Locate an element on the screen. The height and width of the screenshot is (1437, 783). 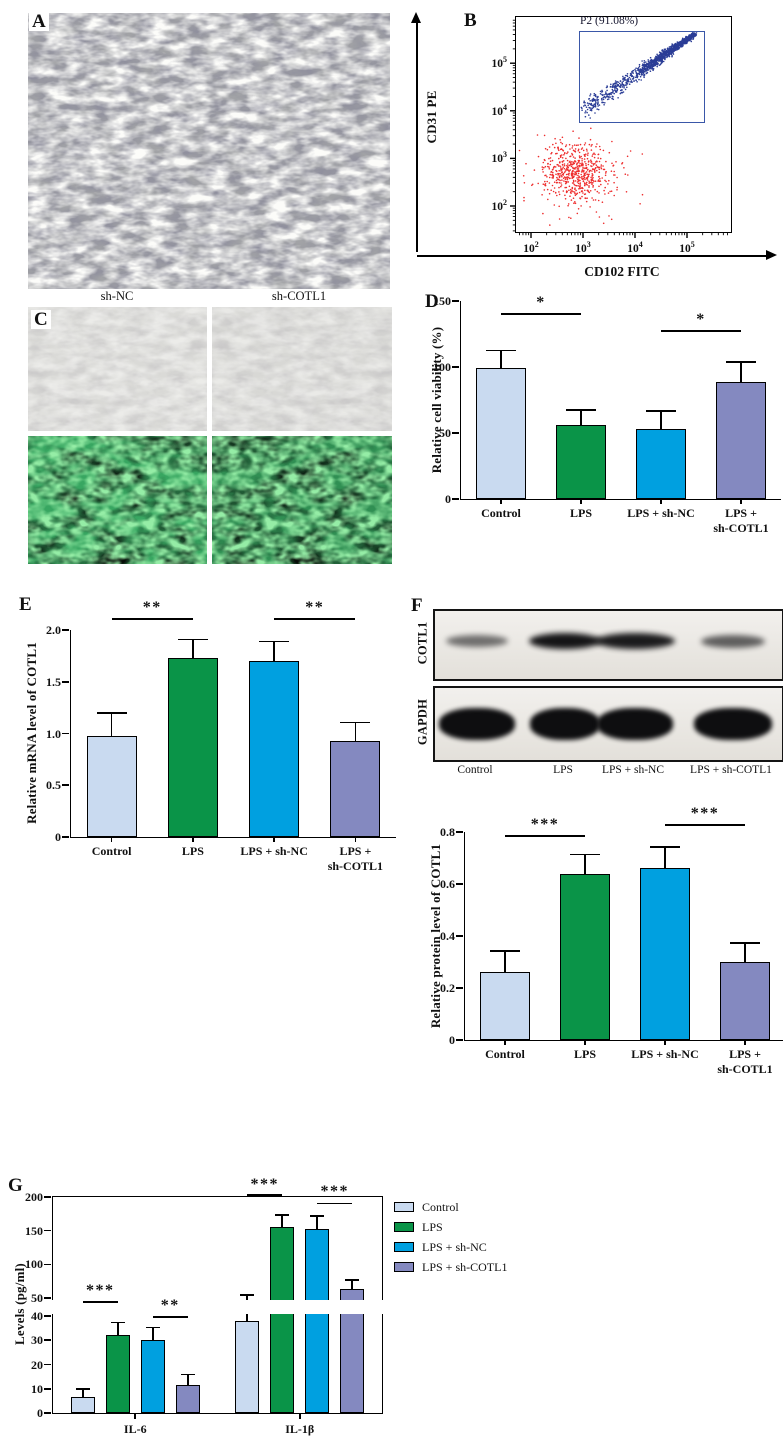
fluorescence-micrograph-sh-cotl1 is located at coordinates (302, 500).